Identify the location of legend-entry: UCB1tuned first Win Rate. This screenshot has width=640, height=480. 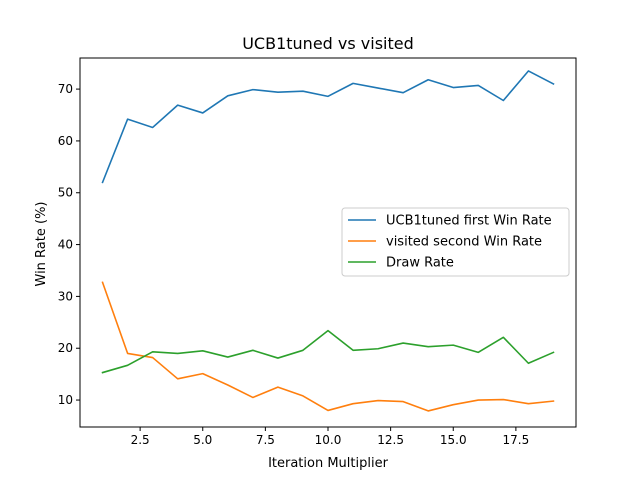
(469, 221).